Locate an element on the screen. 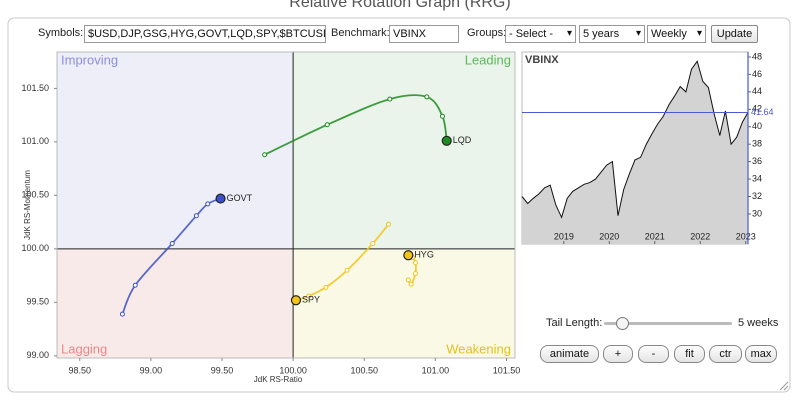 This screenshot has height=400, width=800. series-label: LQD is located at coordinates (462, 140).